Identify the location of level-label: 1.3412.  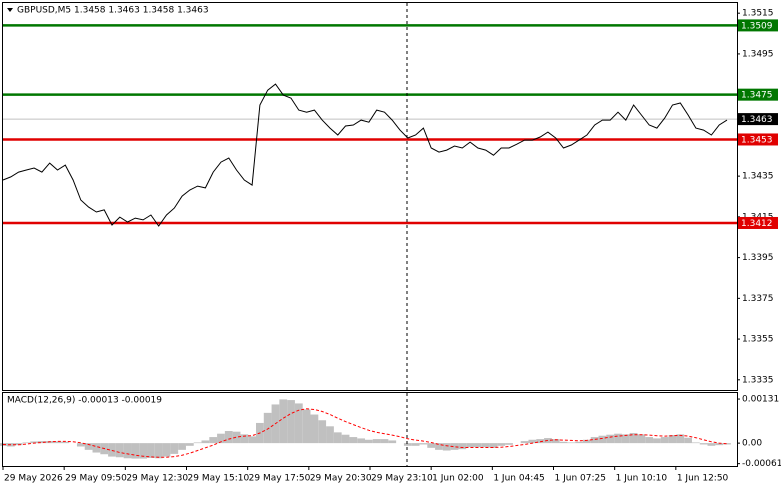
(757, 224).